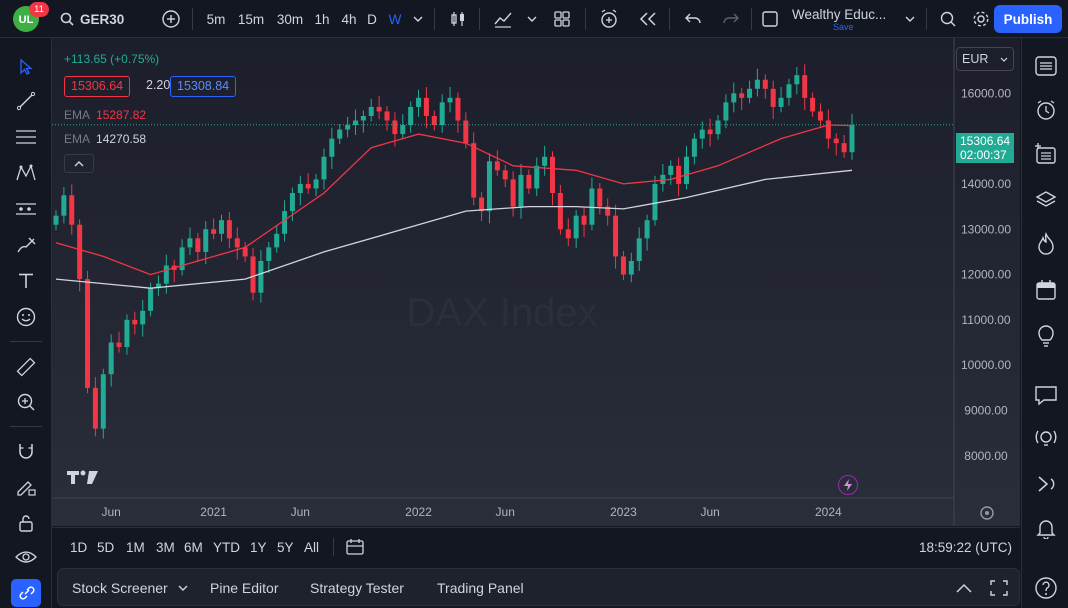 This screenshot has height=608, width=1068. I want to click on sync-drawings-tool, so click(26, 592).